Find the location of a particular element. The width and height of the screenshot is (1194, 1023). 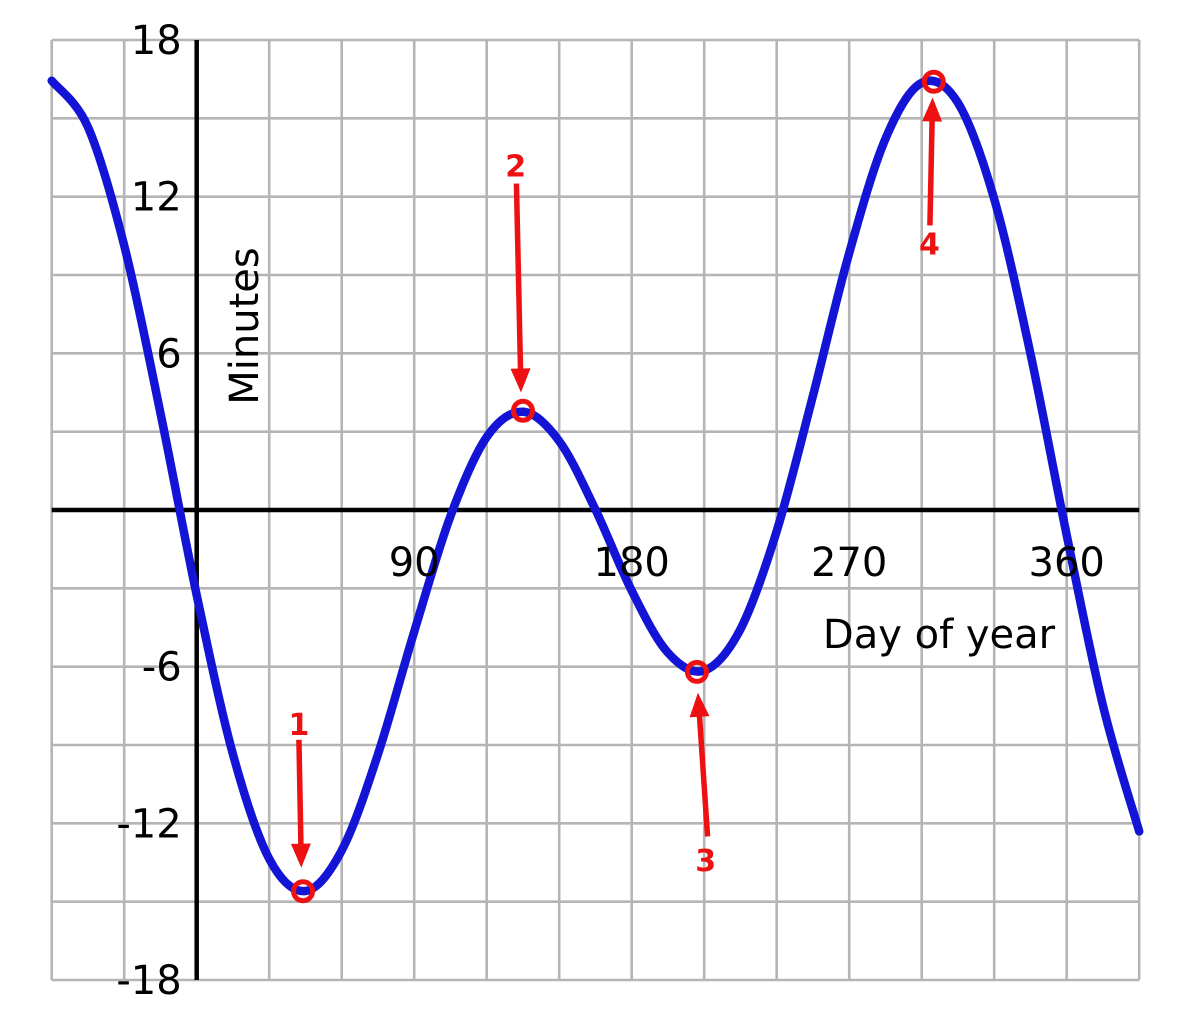

annotation-1: 1 is located at coordinates (302, 806).